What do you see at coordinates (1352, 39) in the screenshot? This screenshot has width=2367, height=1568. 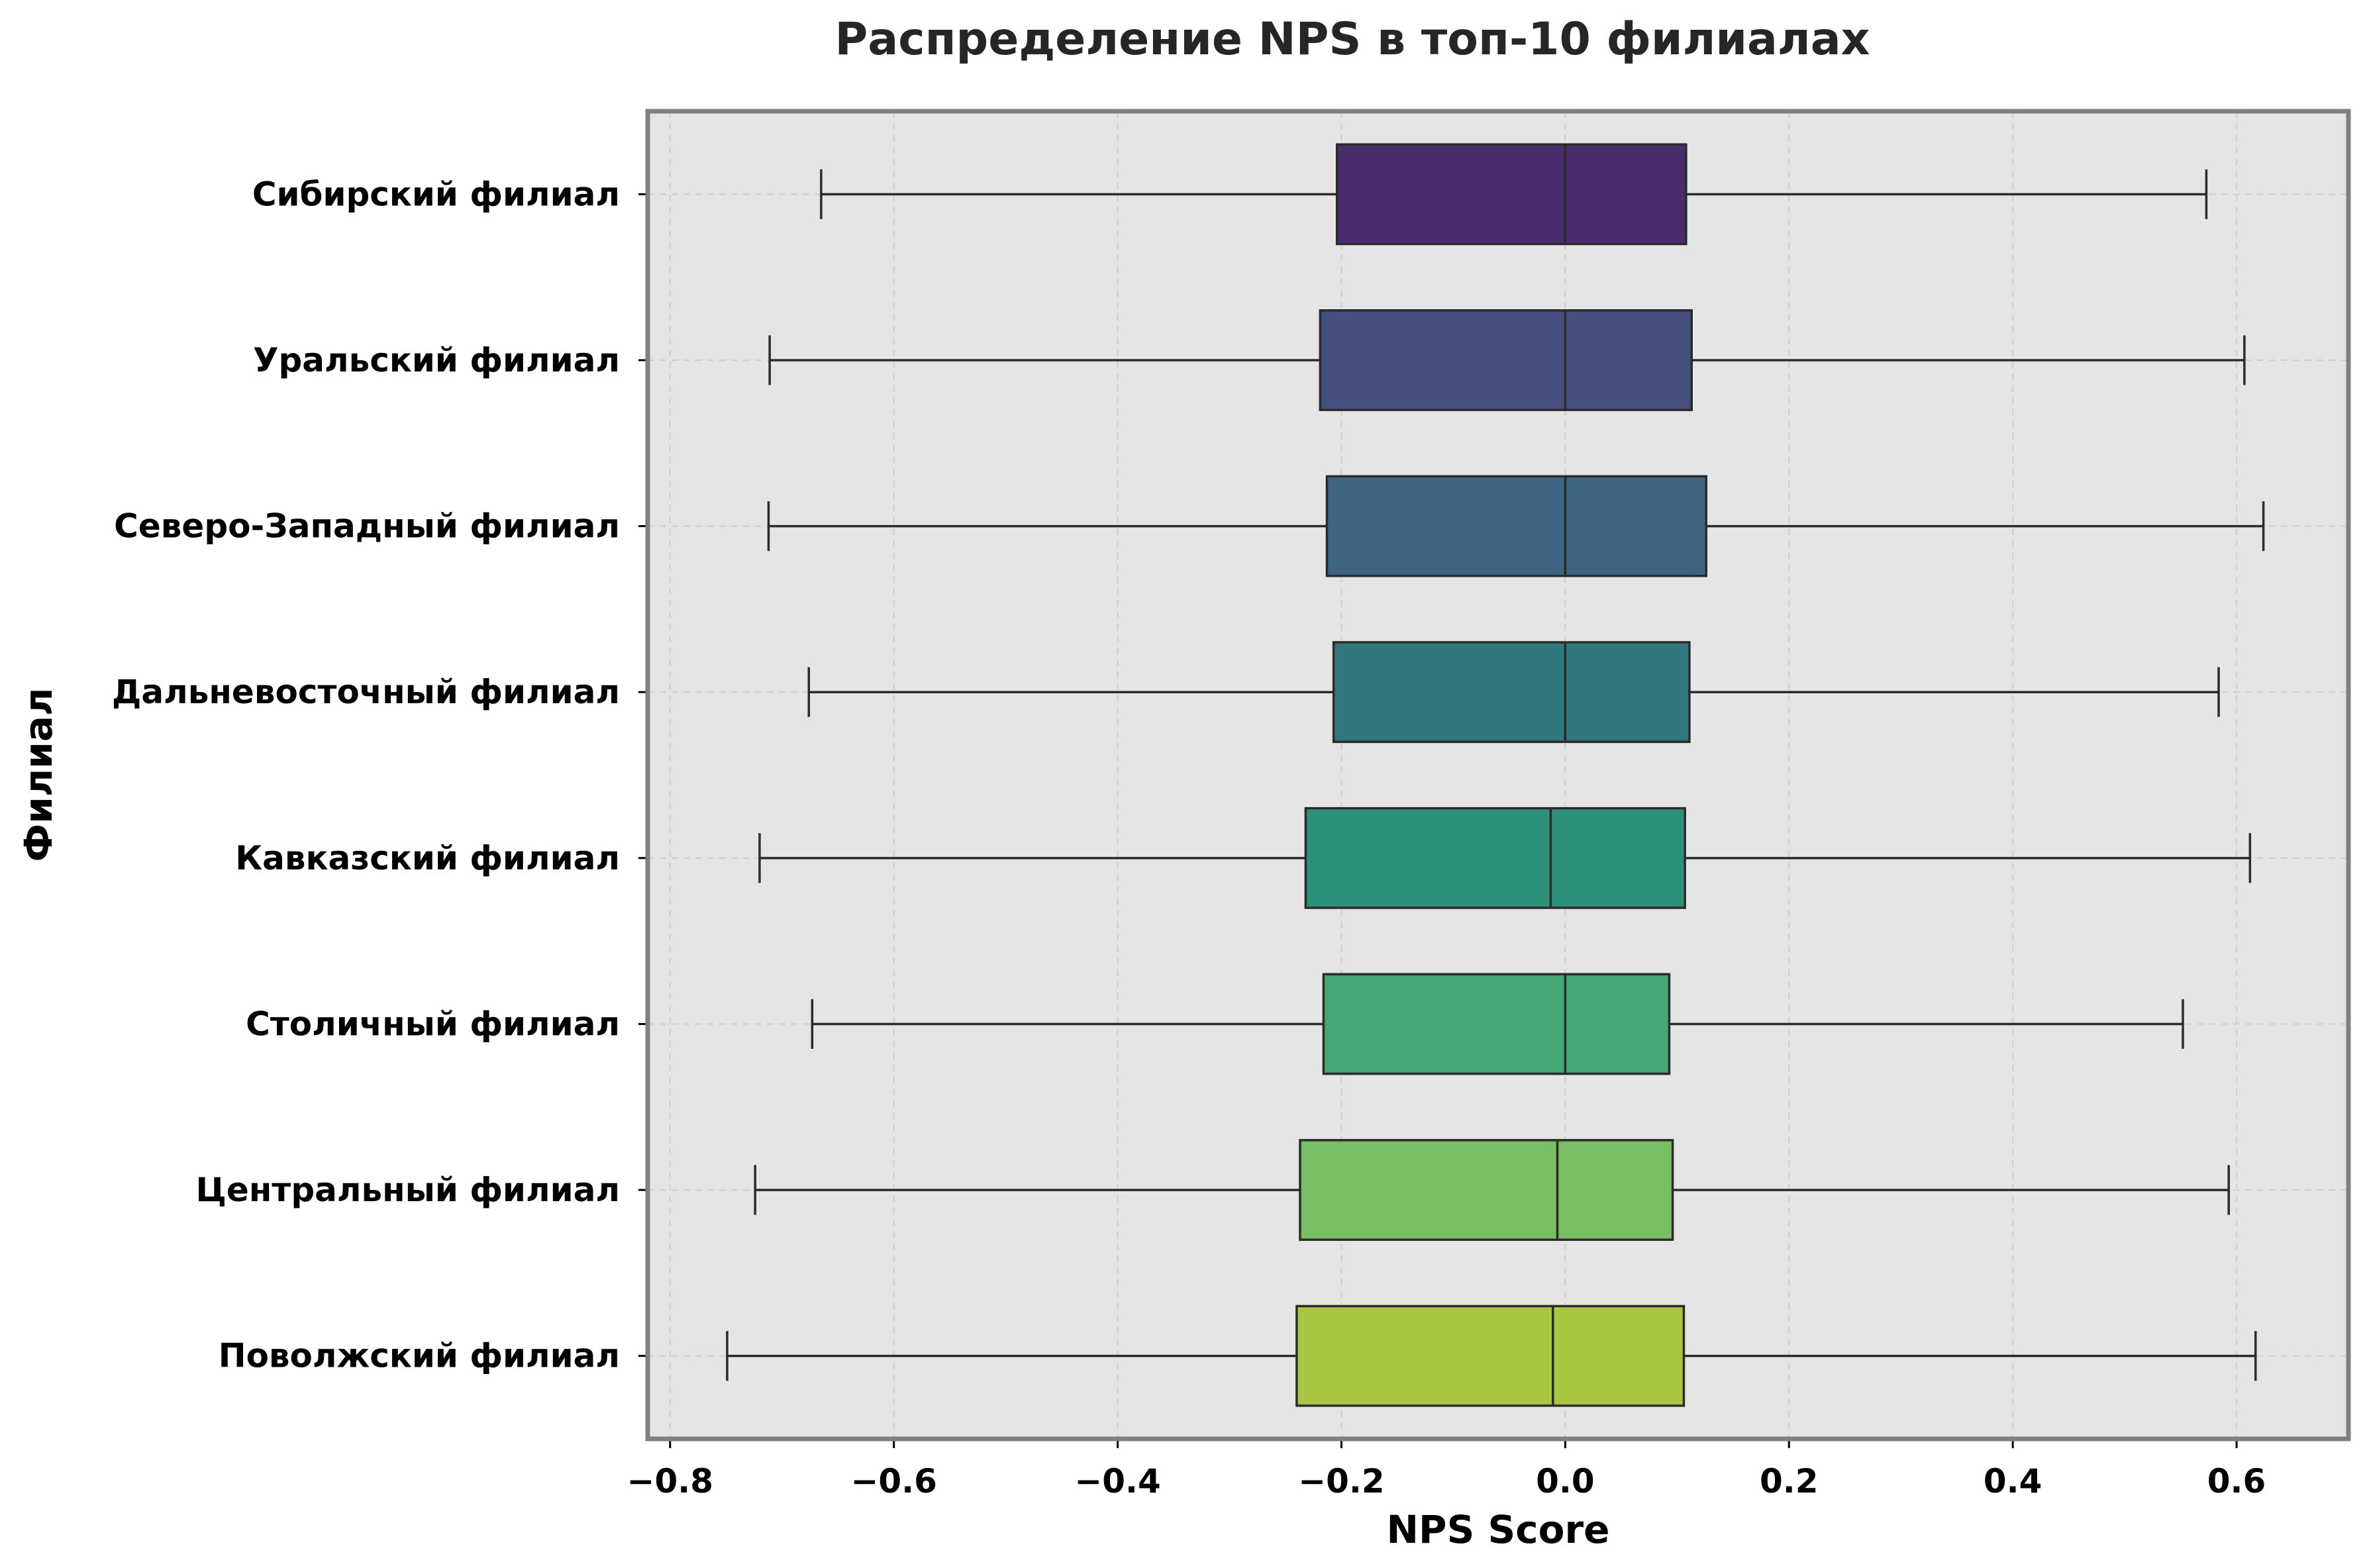 I see `chart-title: Распределение NPS в топ-10 филиалах` at bounding box center [1352, 39].